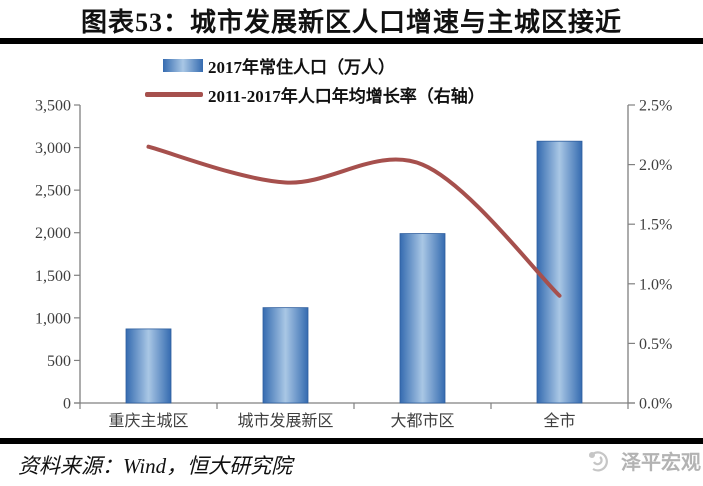 The width and height of the screenshot is (703, 486). I want to click on svg-text: 1.0%, so click(655, 284).